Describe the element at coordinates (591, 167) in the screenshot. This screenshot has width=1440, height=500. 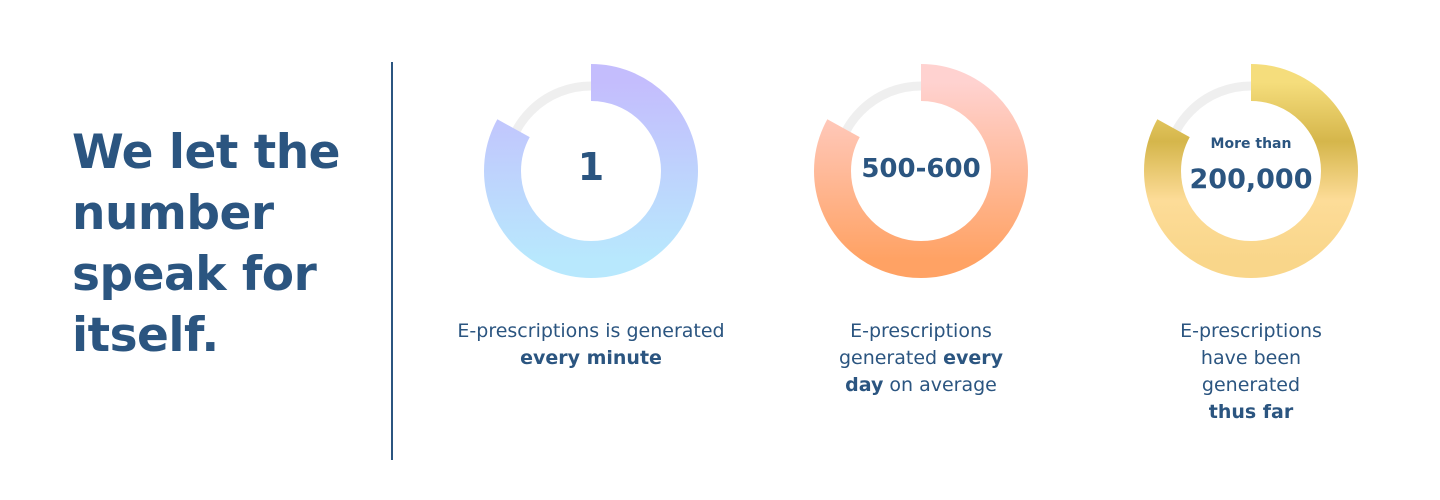
I see `stat-value: 1` at that location.